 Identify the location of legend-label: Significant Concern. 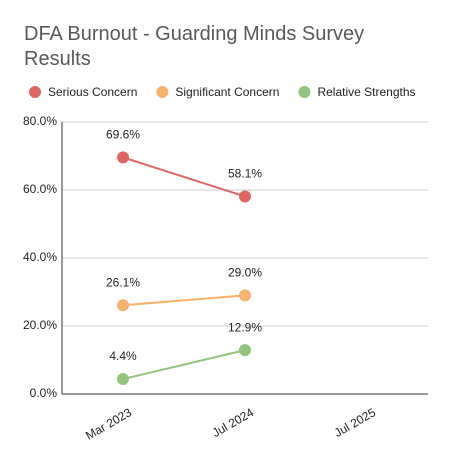
(227, 92).